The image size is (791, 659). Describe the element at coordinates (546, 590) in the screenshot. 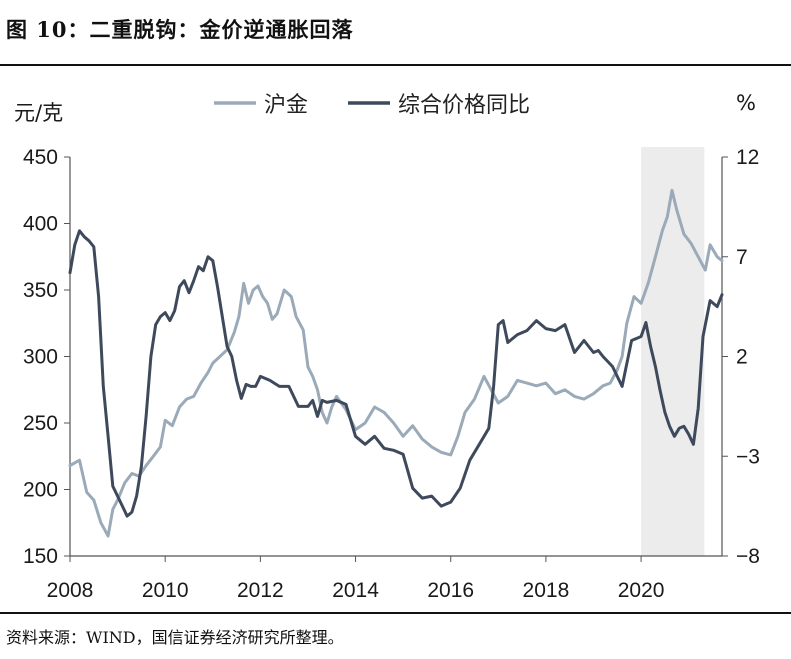

I see `x-tick-label: 2018` at that location.